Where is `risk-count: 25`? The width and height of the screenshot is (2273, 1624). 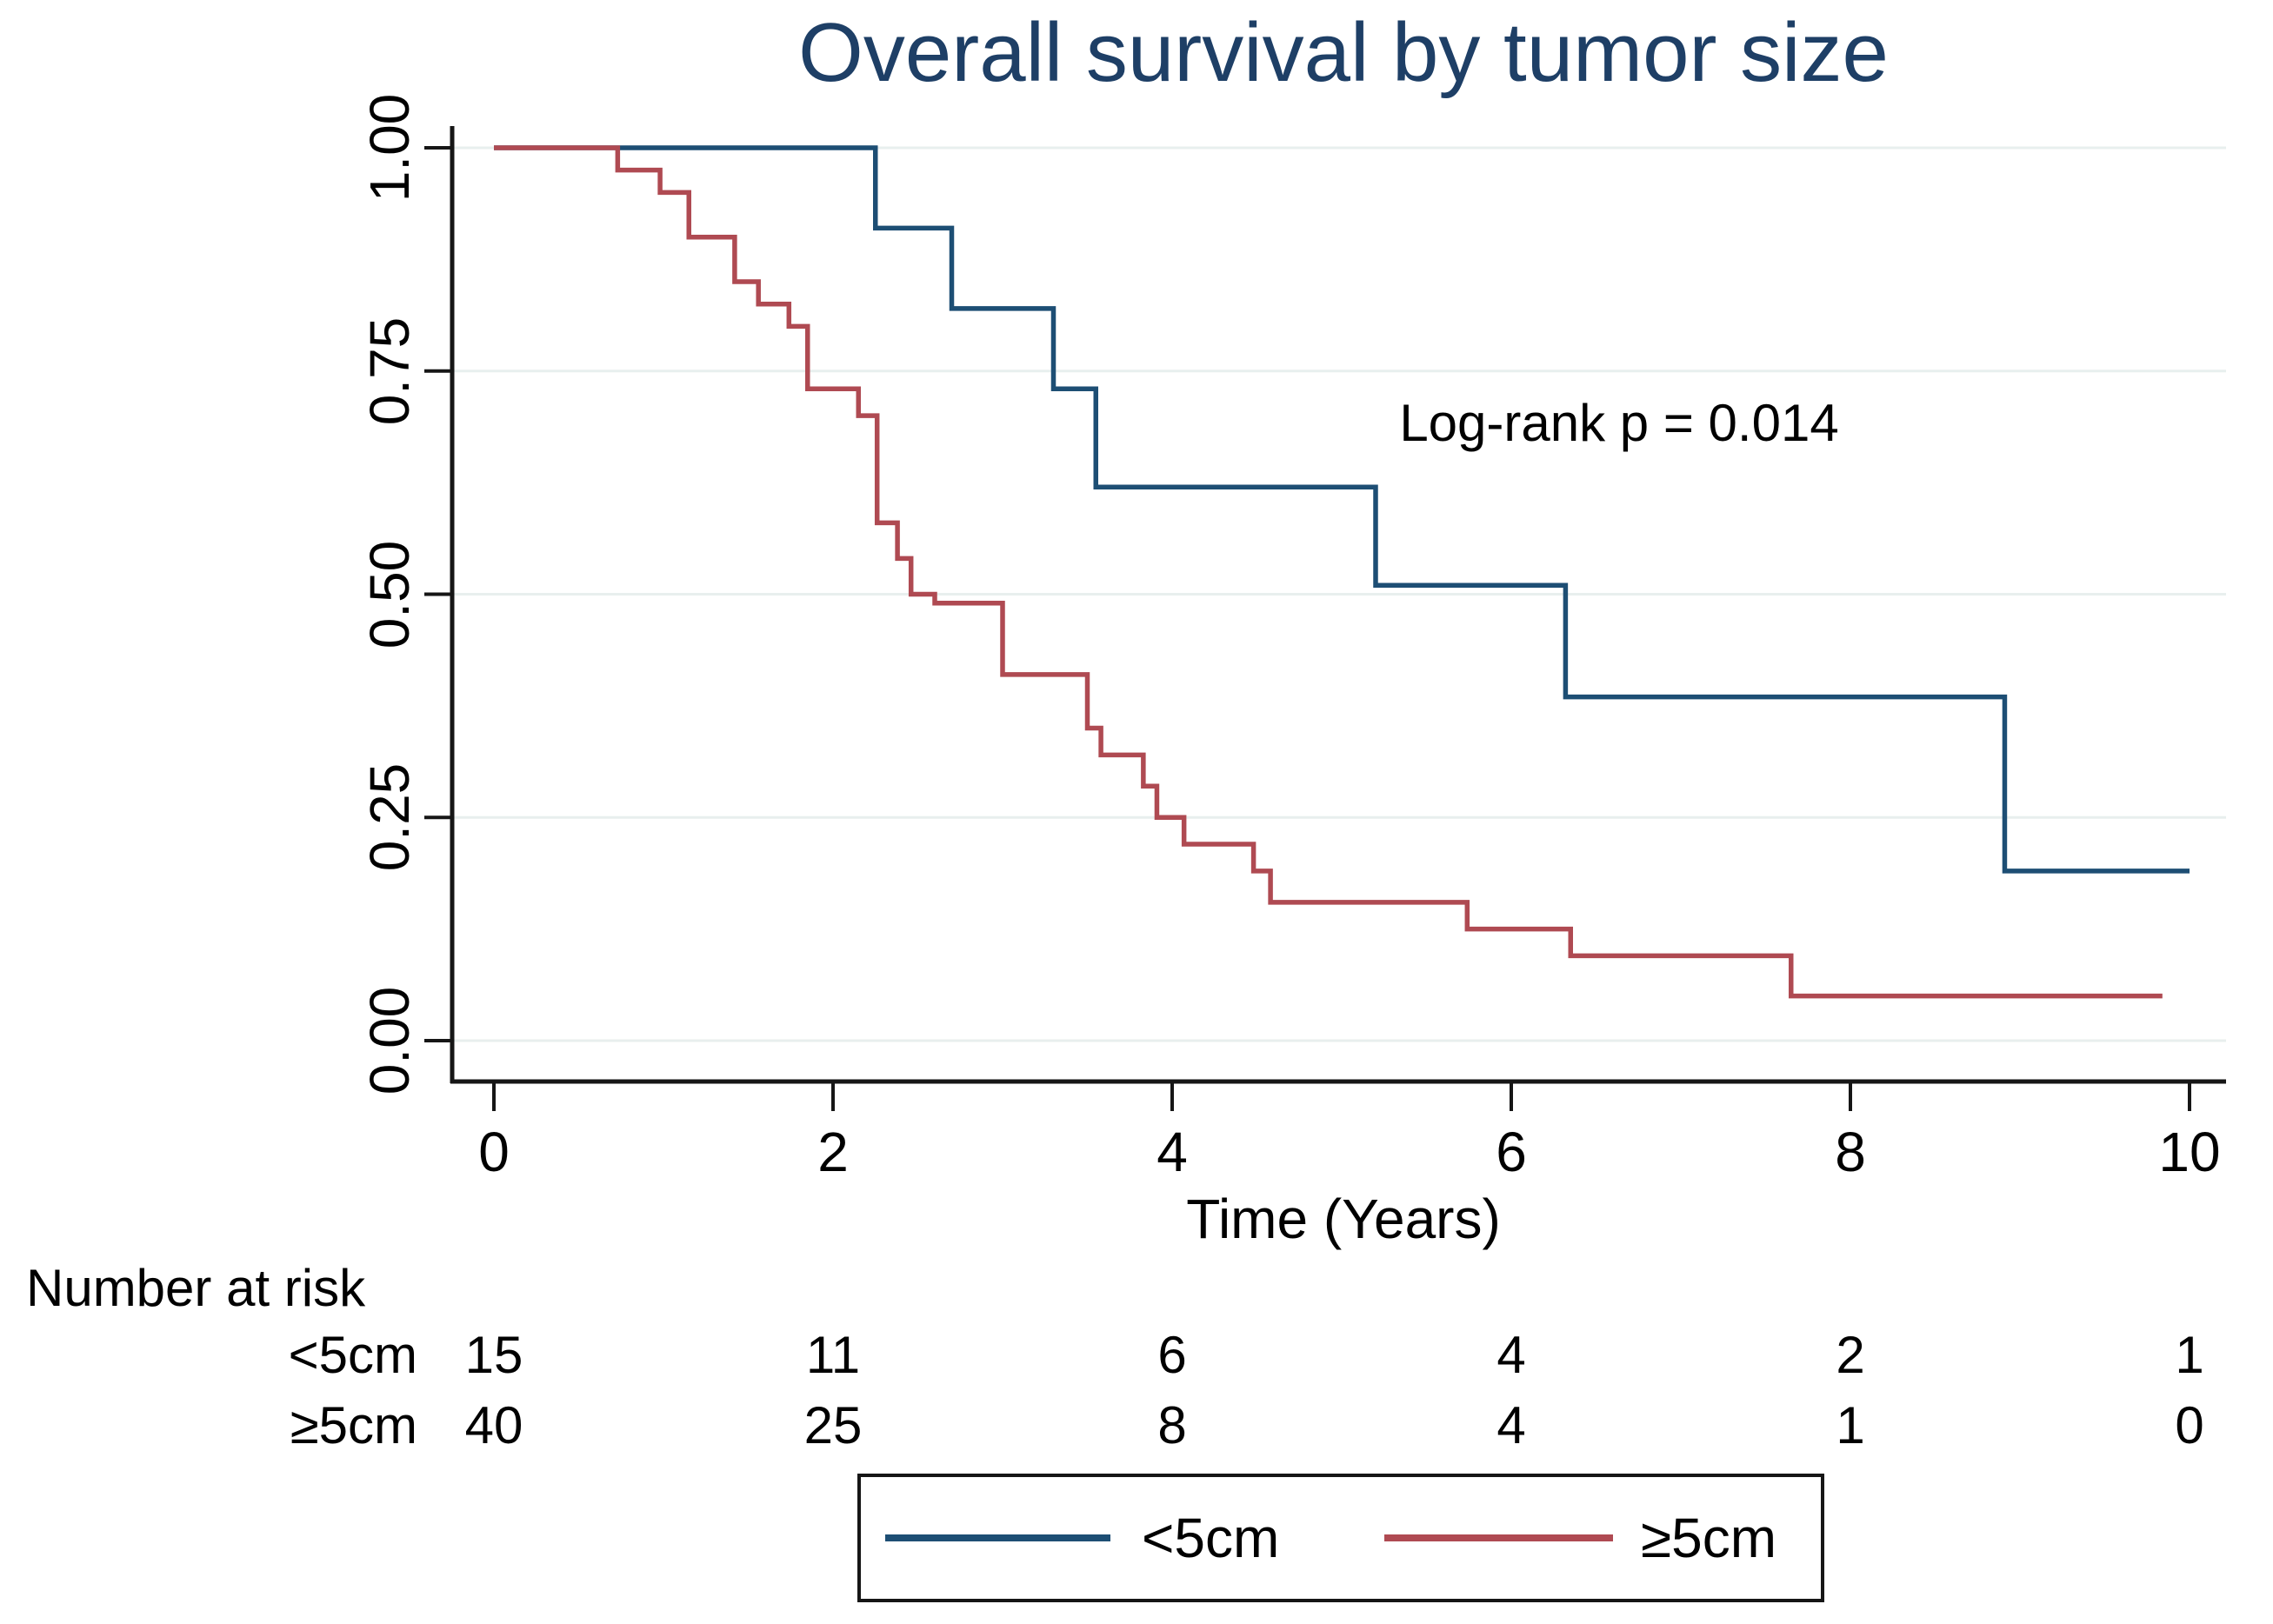 risk-count: 25 is located at coordinates (833, 1425).